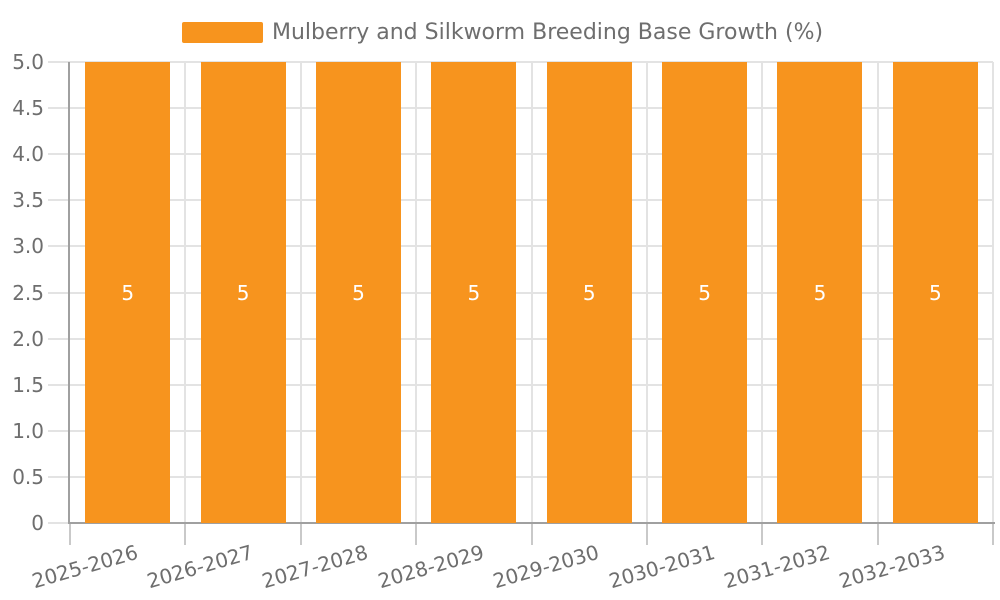  Describe the element at coordinates (28, 200) in the screenshot. I see `y-axis-tick-label: 3.5` at that location.